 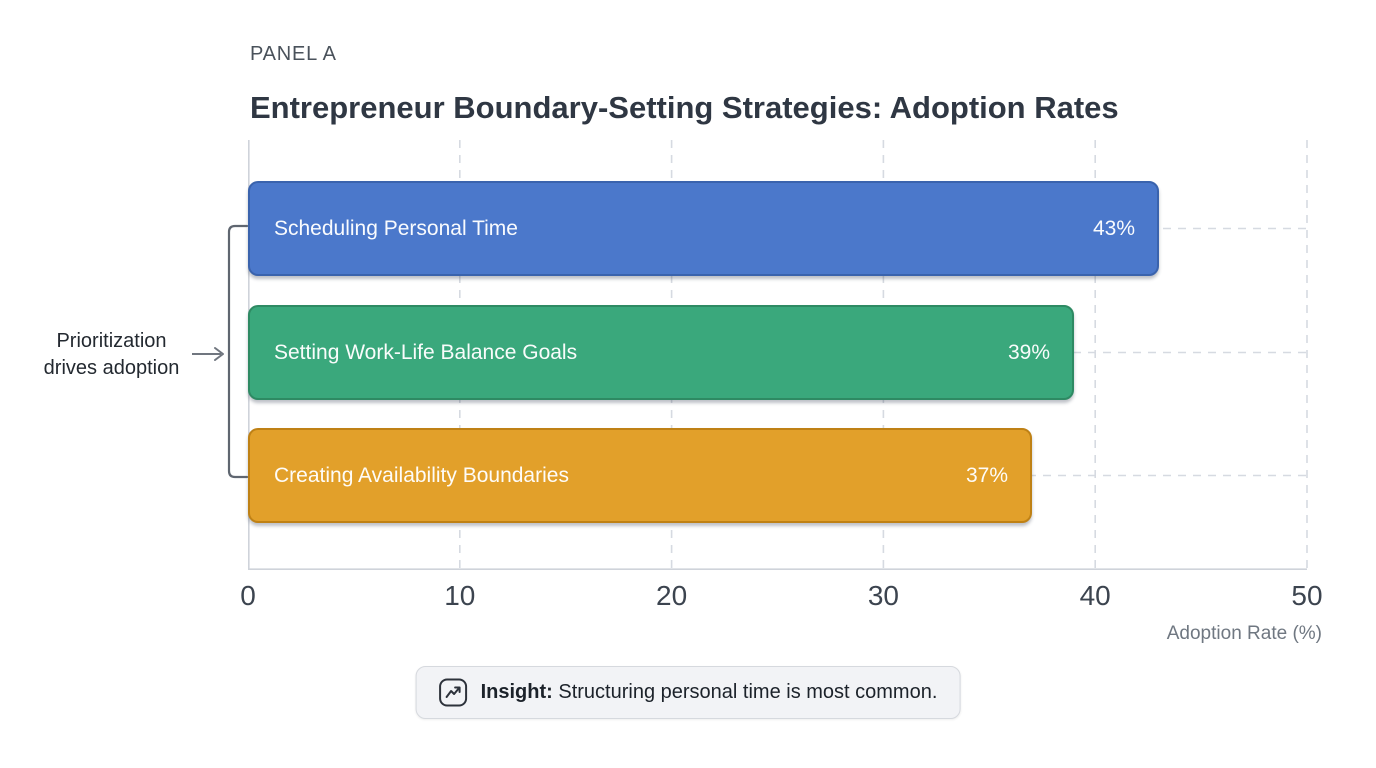 I want to click on panel-label: PANEL A, so click(x=293, y=54).